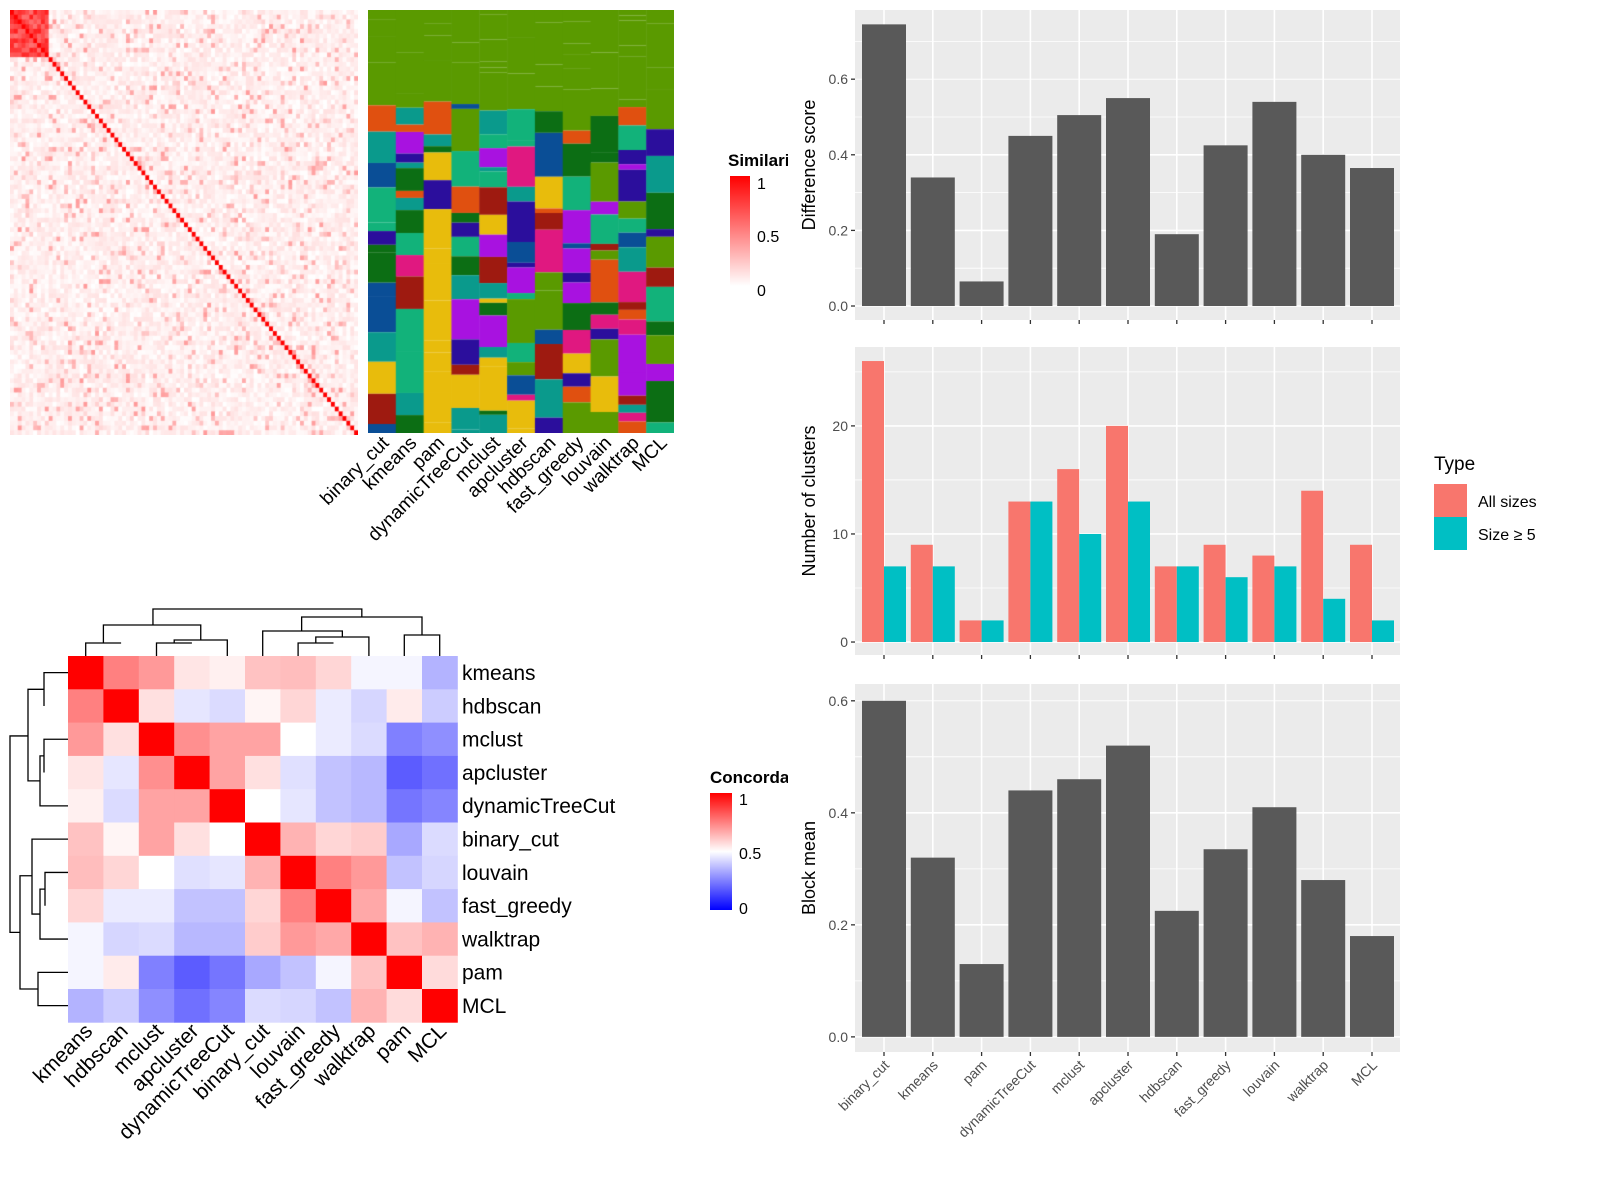 This screenshot has height=1200, width=1600. Describe the element at coordinates (404, 739) in the screenshot. I see `cell-mclust-pam` at that location.